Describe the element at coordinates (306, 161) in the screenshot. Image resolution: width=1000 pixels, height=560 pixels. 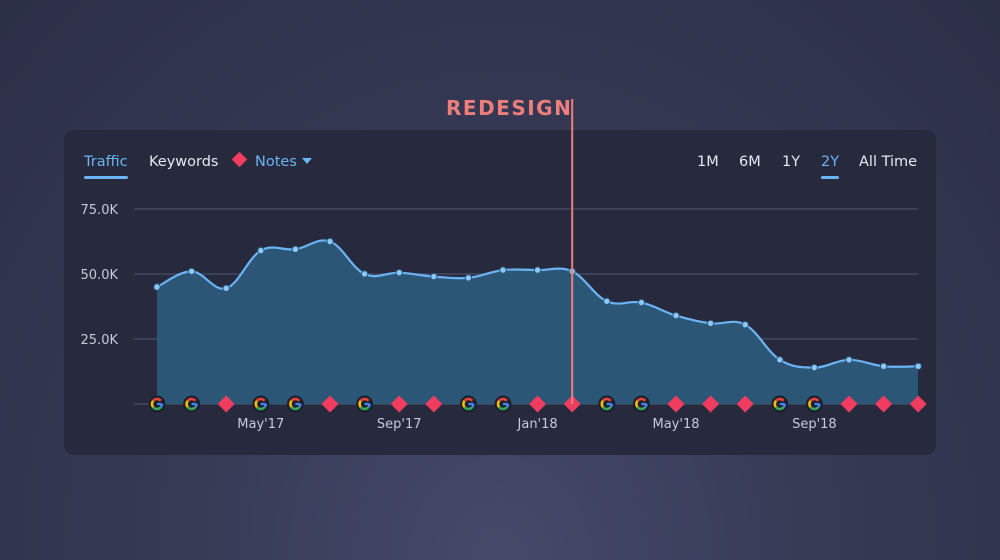
I see `chevron-down-icon` at that location.